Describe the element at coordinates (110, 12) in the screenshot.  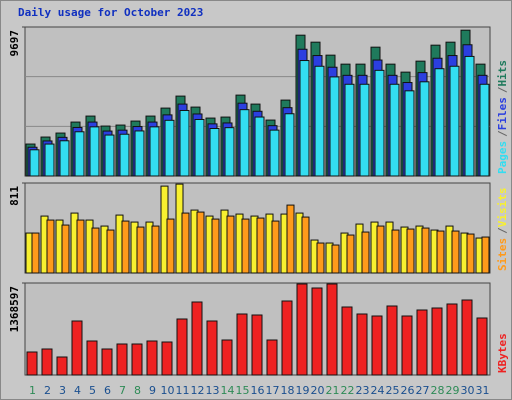
I see `chart-title: Daily usage for October 2023` at that location.